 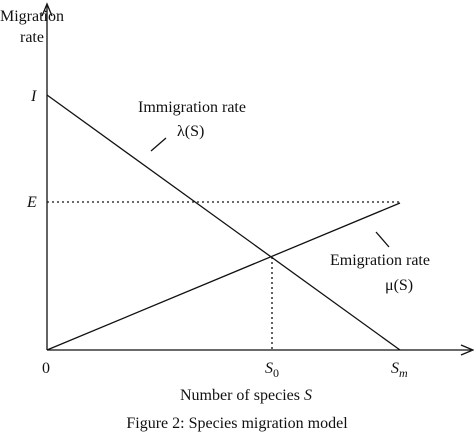 I want to click on emigration-pointer, so click(x=382, y=239).